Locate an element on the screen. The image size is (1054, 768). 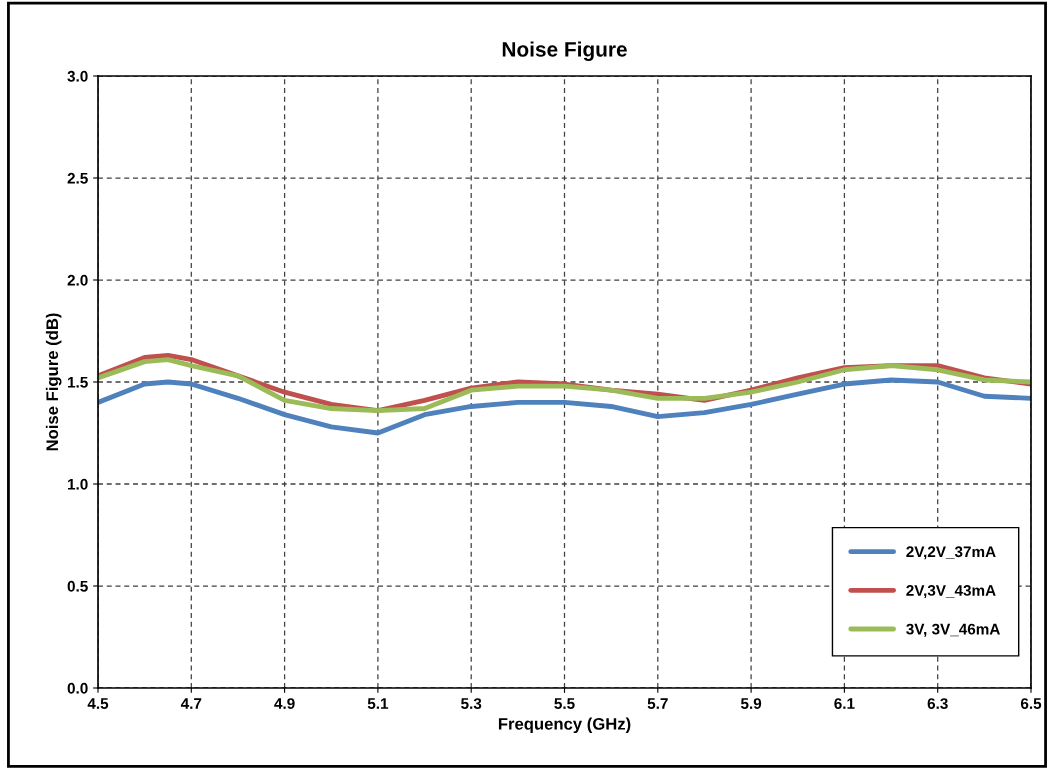
x-tick-label: 4.9 is located at coordinates (284, 703).